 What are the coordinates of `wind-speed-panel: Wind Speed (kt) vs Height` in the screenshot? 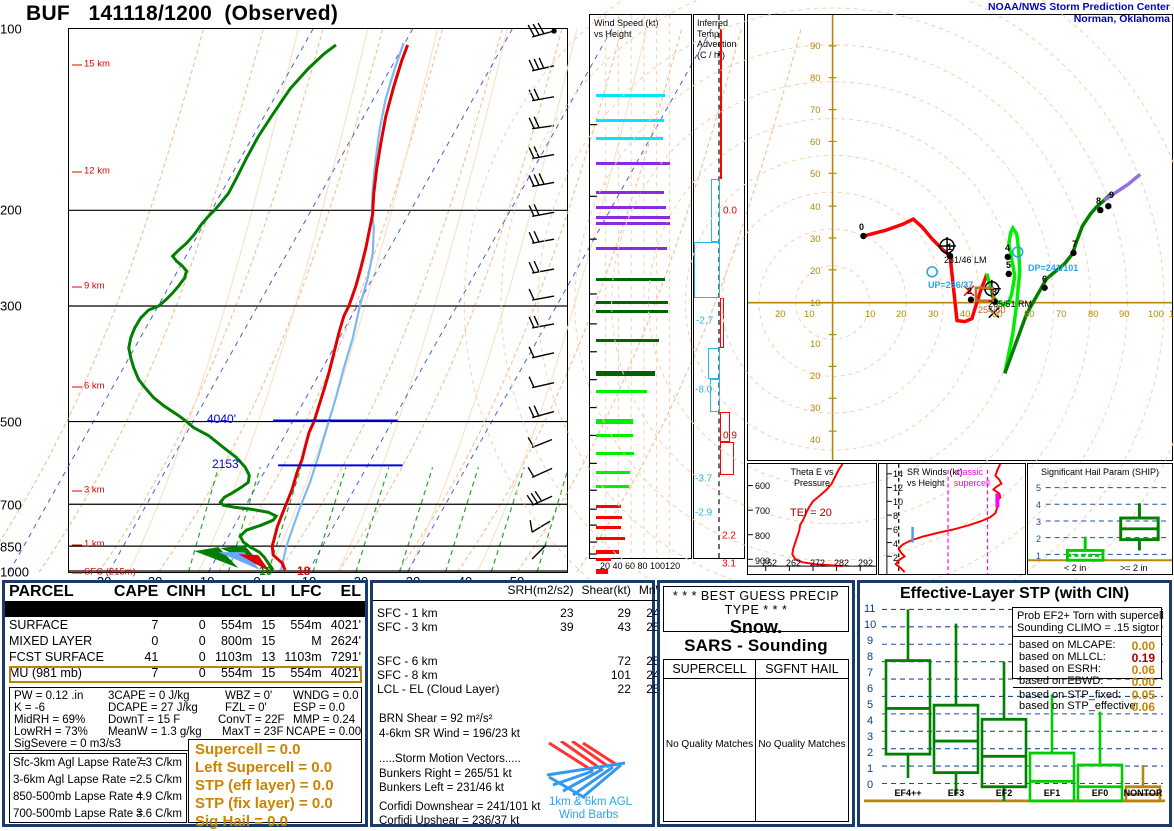 It's located at (640, 300).